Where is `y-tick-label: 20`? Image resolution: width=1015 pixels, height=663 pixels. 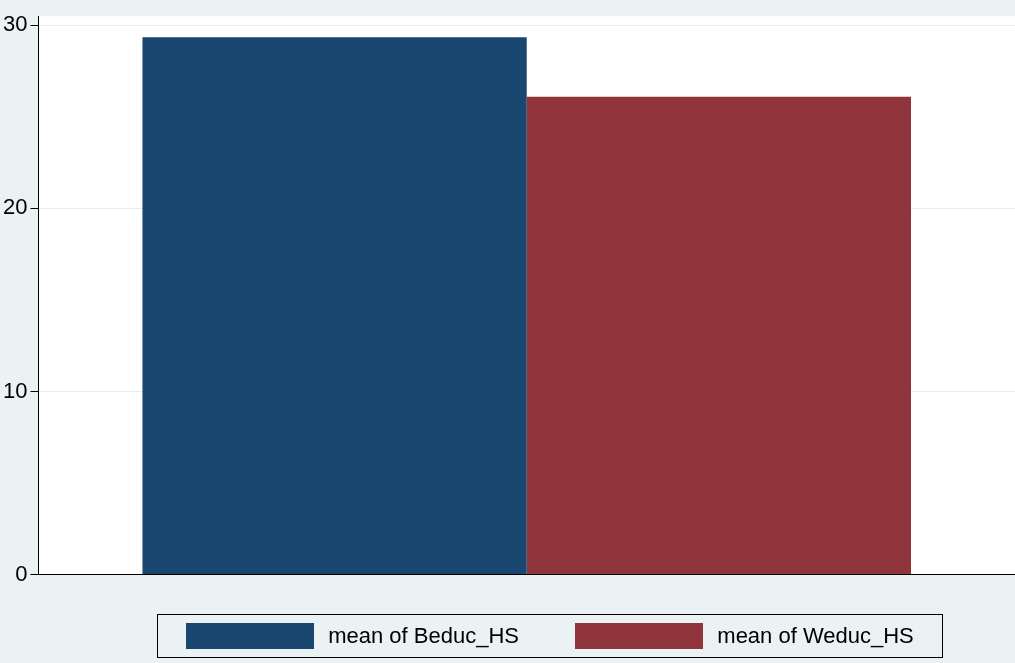 y-tick-label: 20 is located at coordinates (15, 207).